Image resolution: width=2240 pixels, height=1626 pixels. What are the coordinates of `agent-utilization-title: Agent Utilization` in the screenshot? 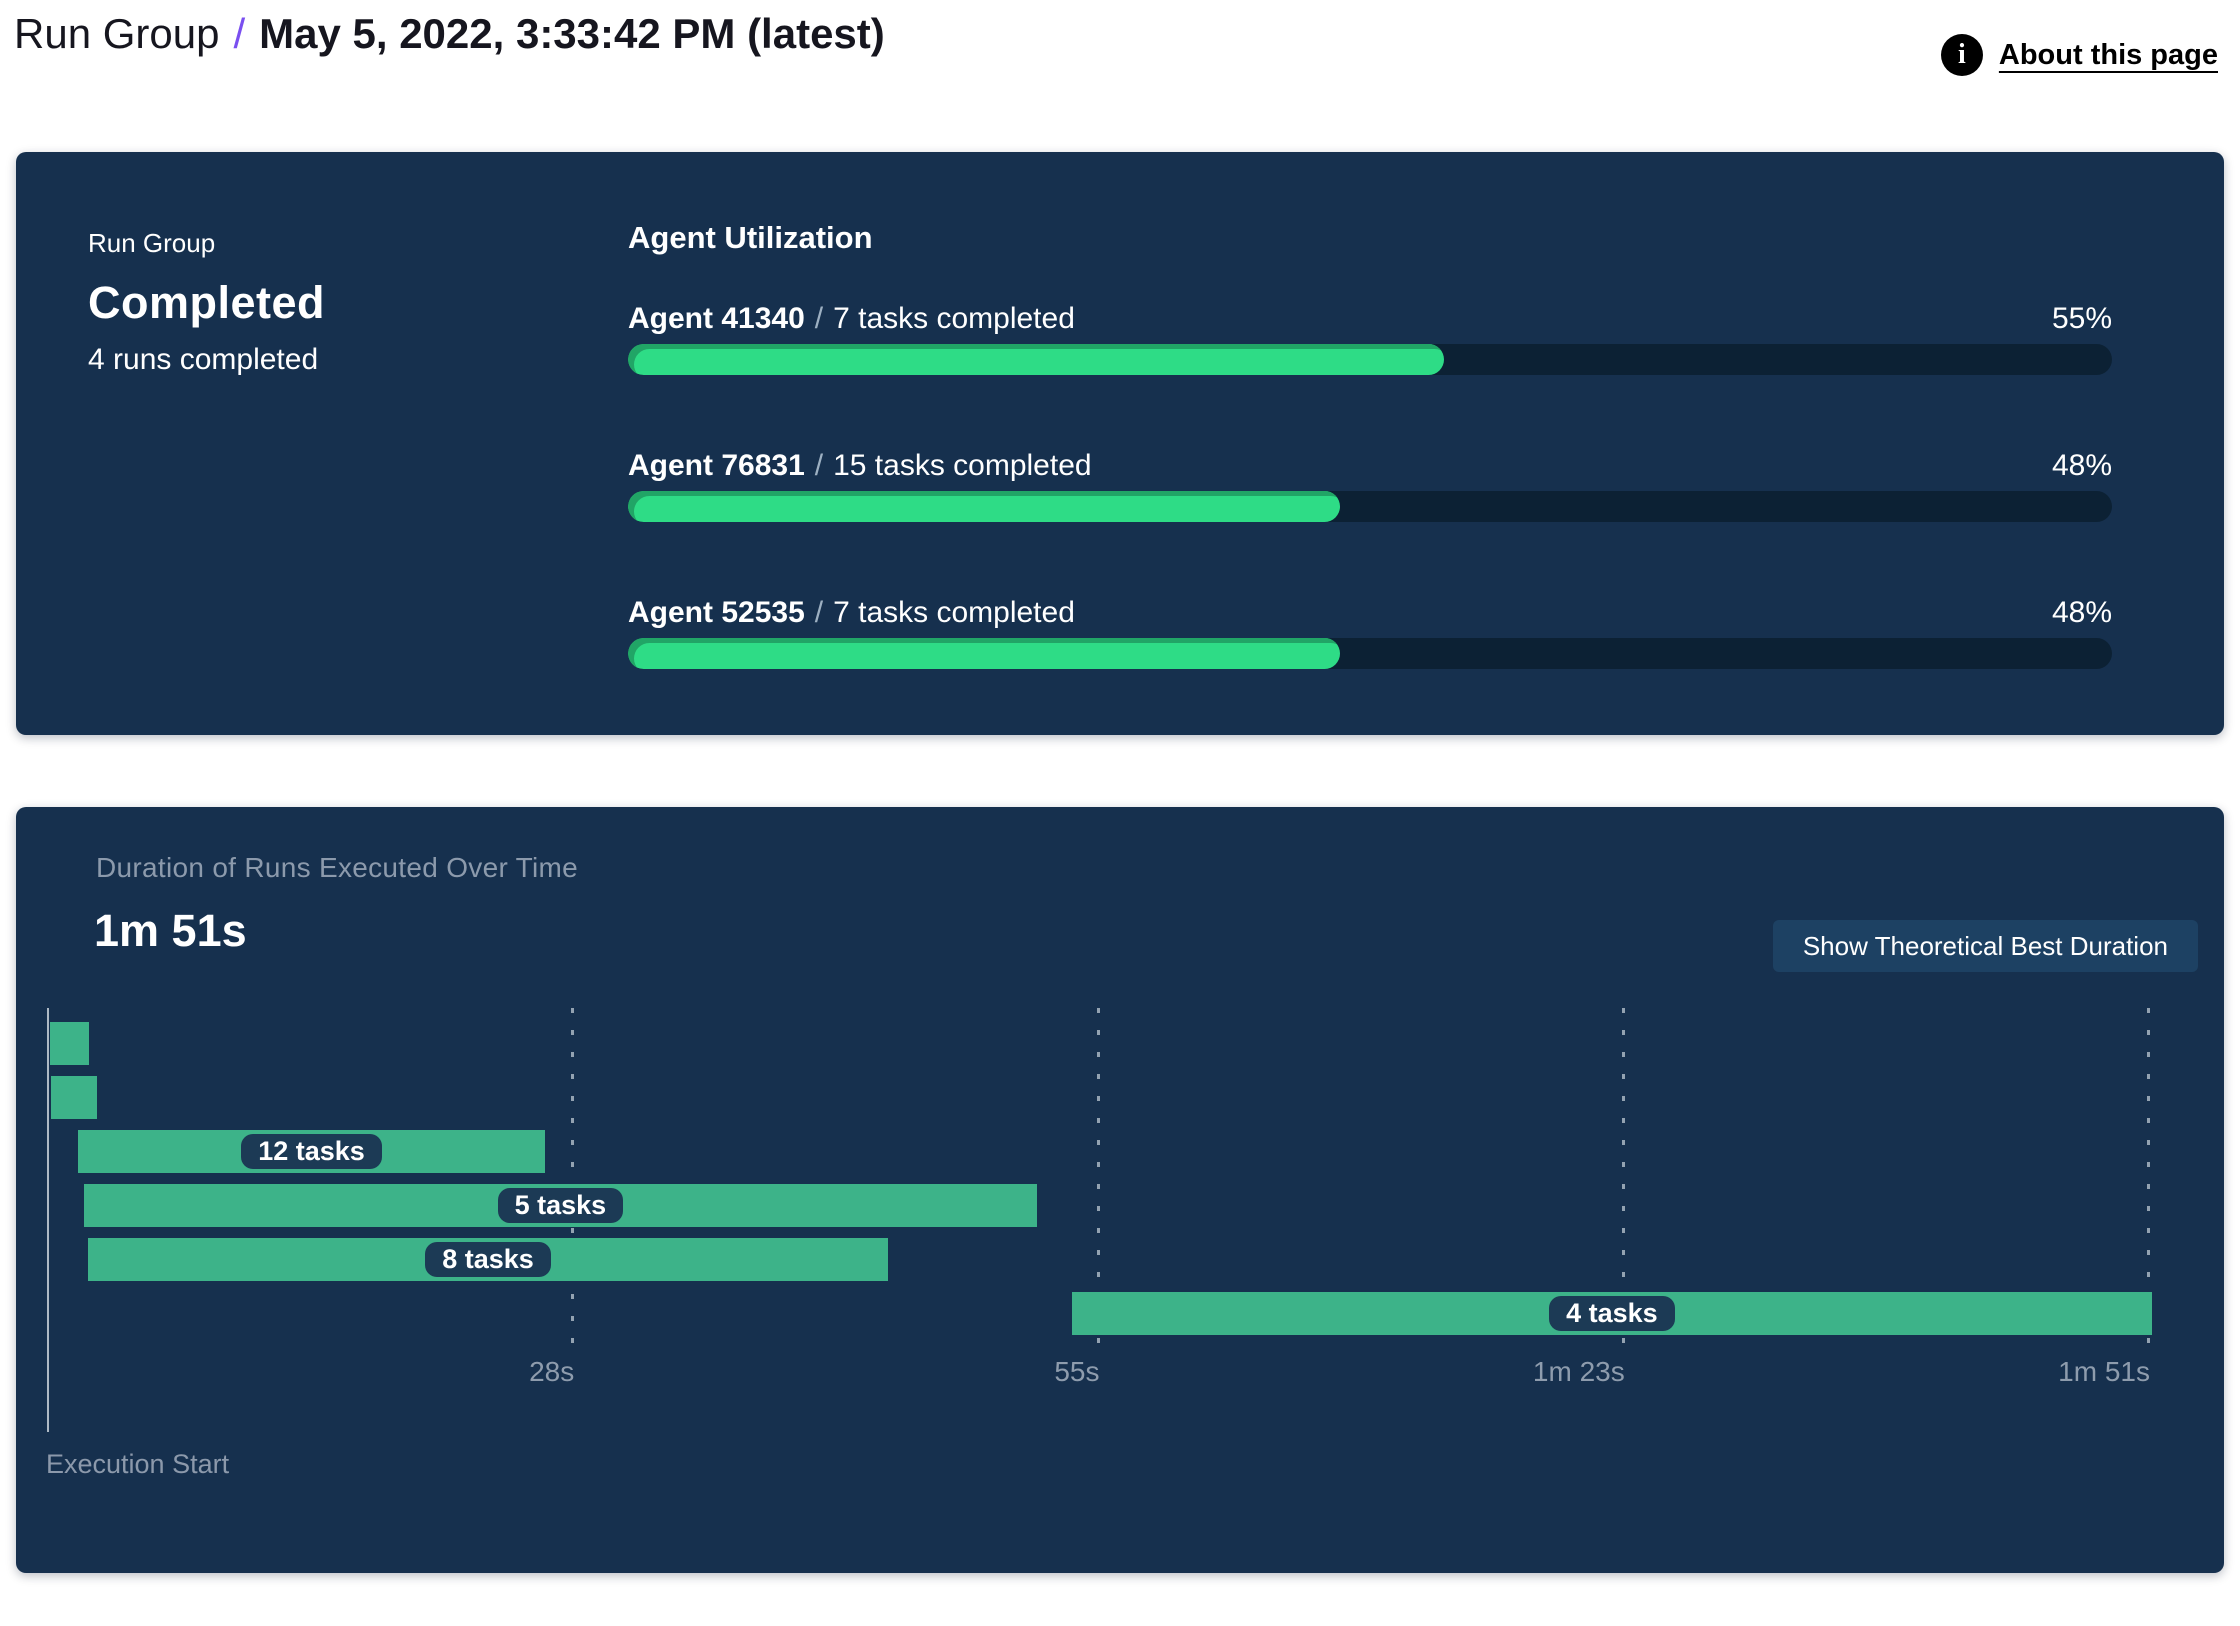 It's located at (750, 237).